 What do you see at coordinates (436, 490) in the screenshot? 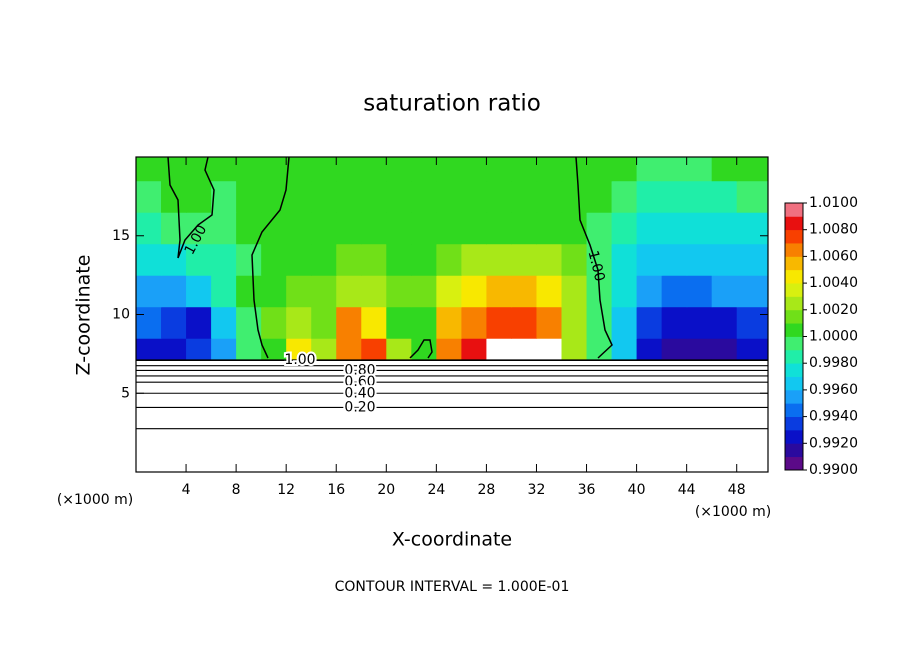
I see `x-tick-label: 24` at bounding box center [436, 490].